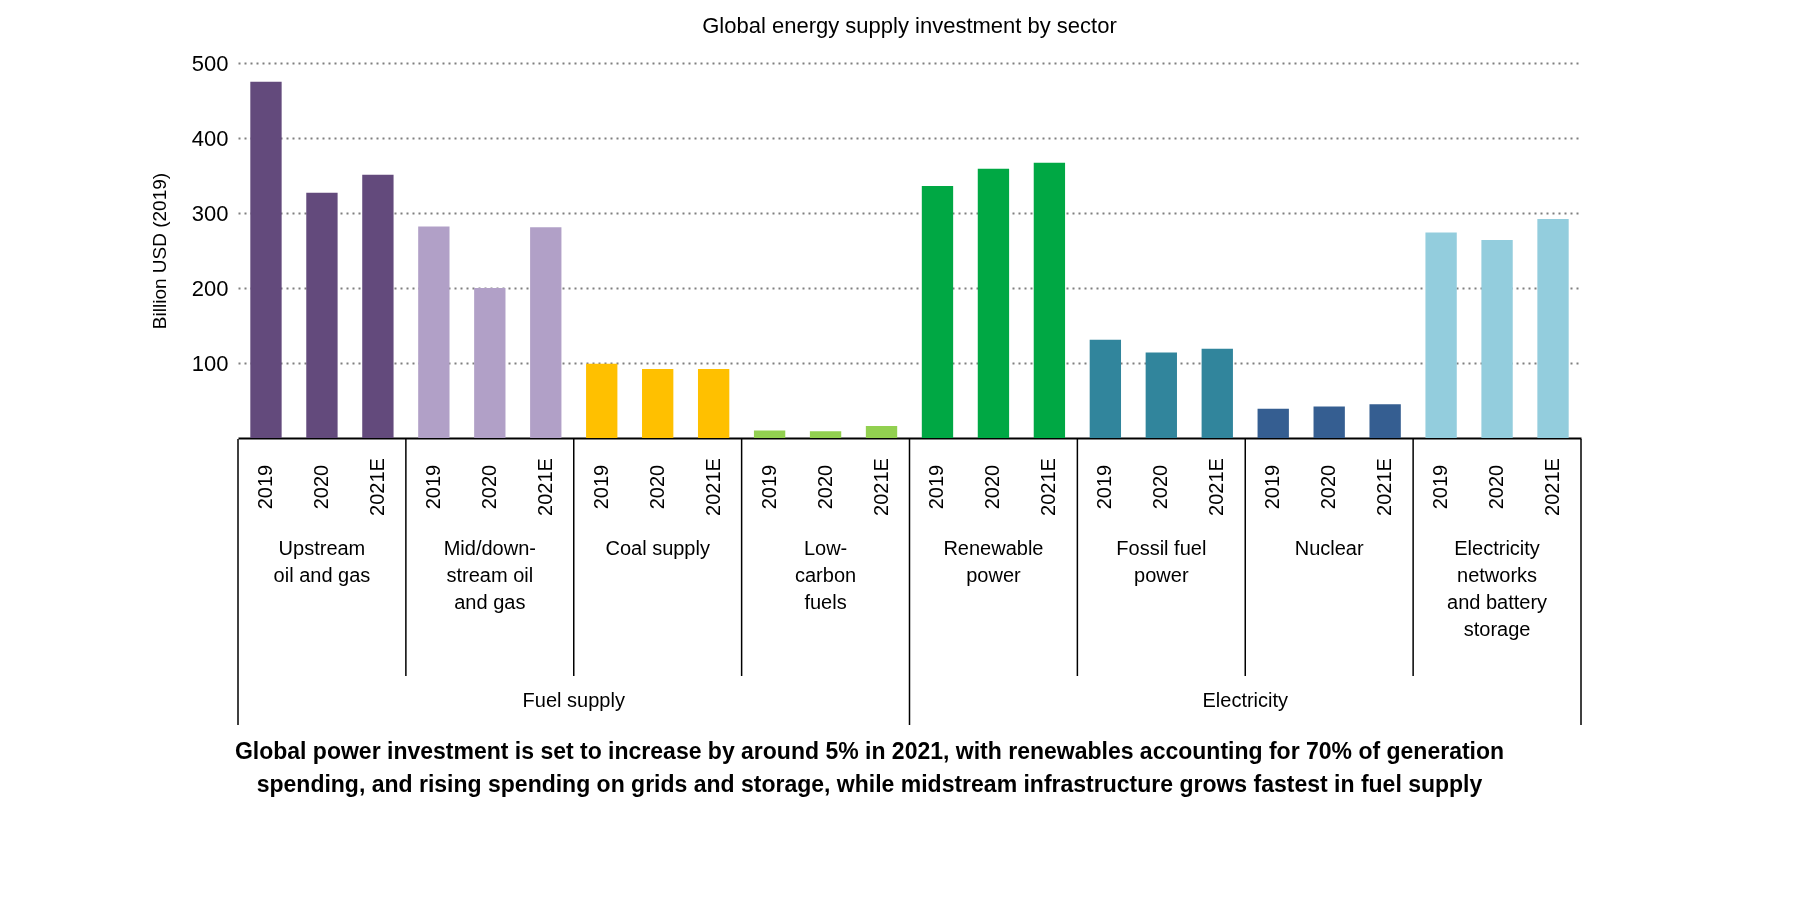  Describe the element at coordinates (1161, 561) in the screenshot. I see `x-tick-label: Fossil fuel power` at that location.